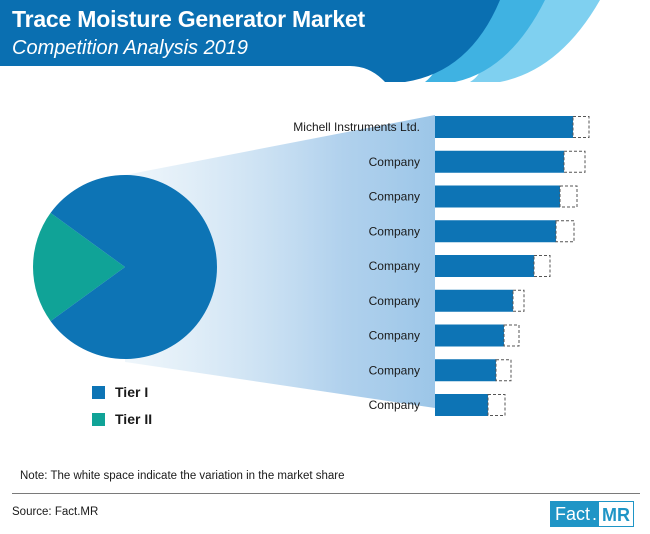 This screenshot has width=650, height=534. I want to click on chart-subtitle: Competition Analysis 2019, so click(130, 48).